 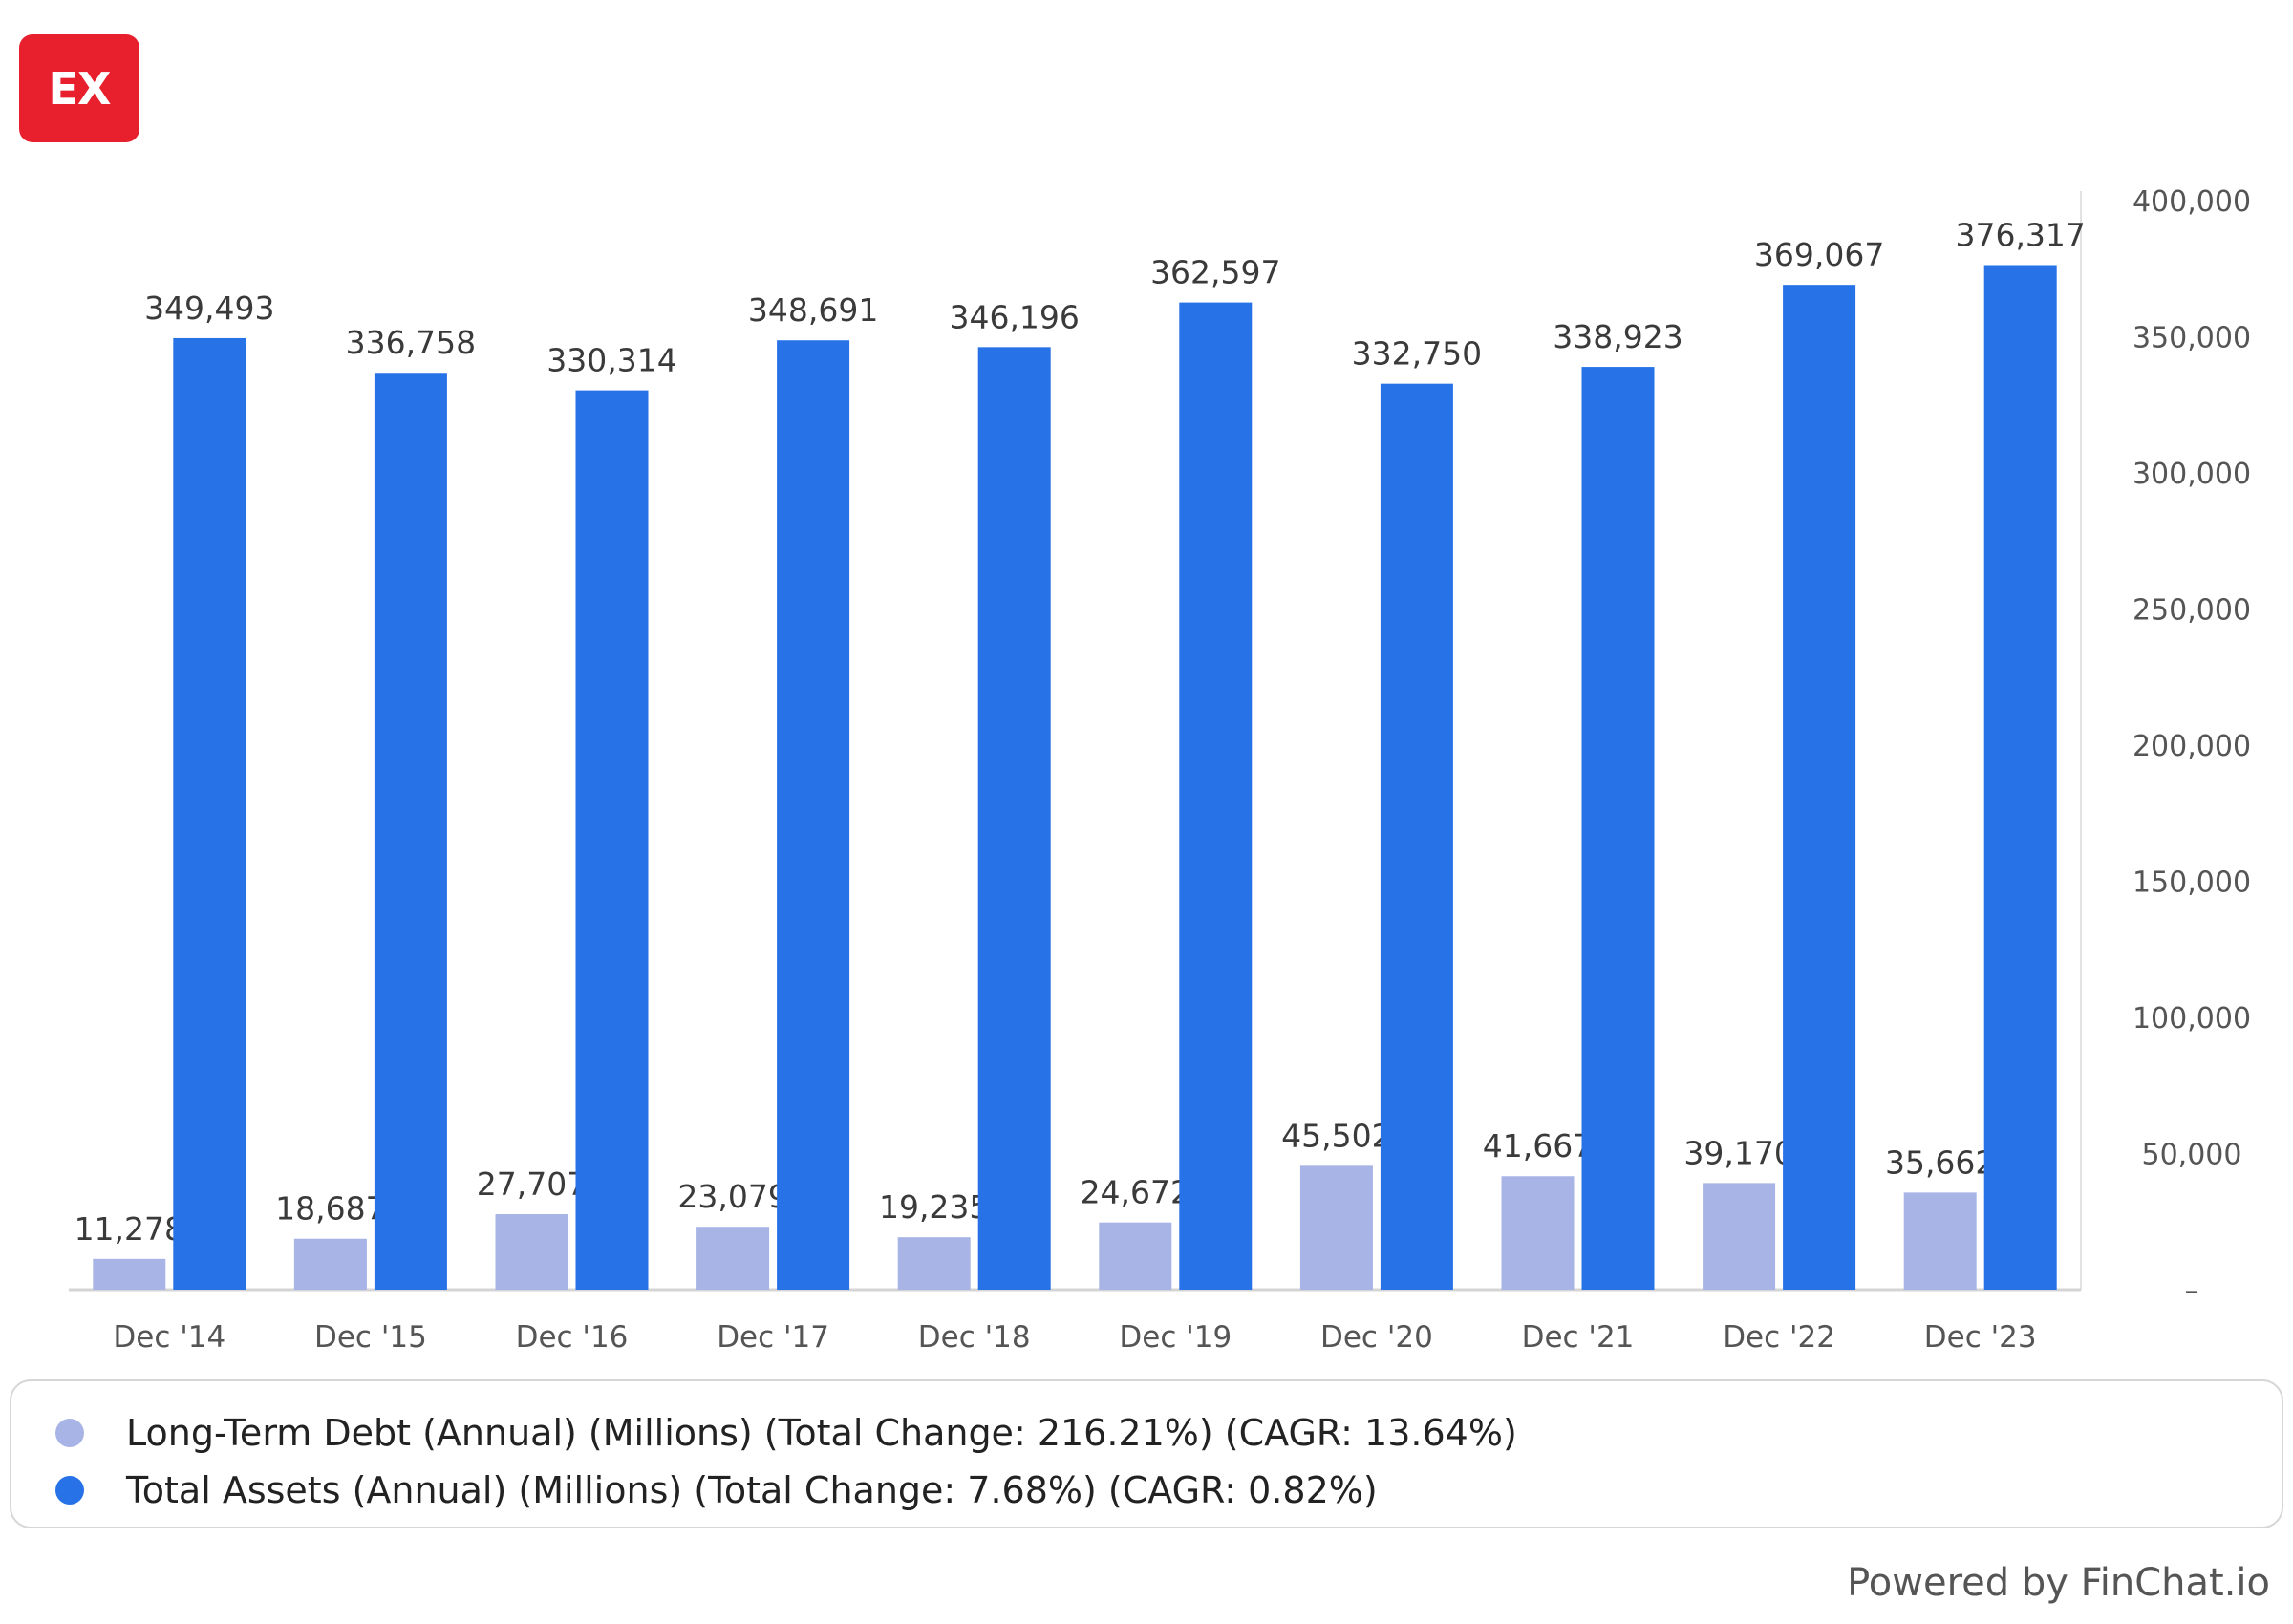 I want to click on data-label-long-term-debt: 24,672, so click(x=1135, y=1192).